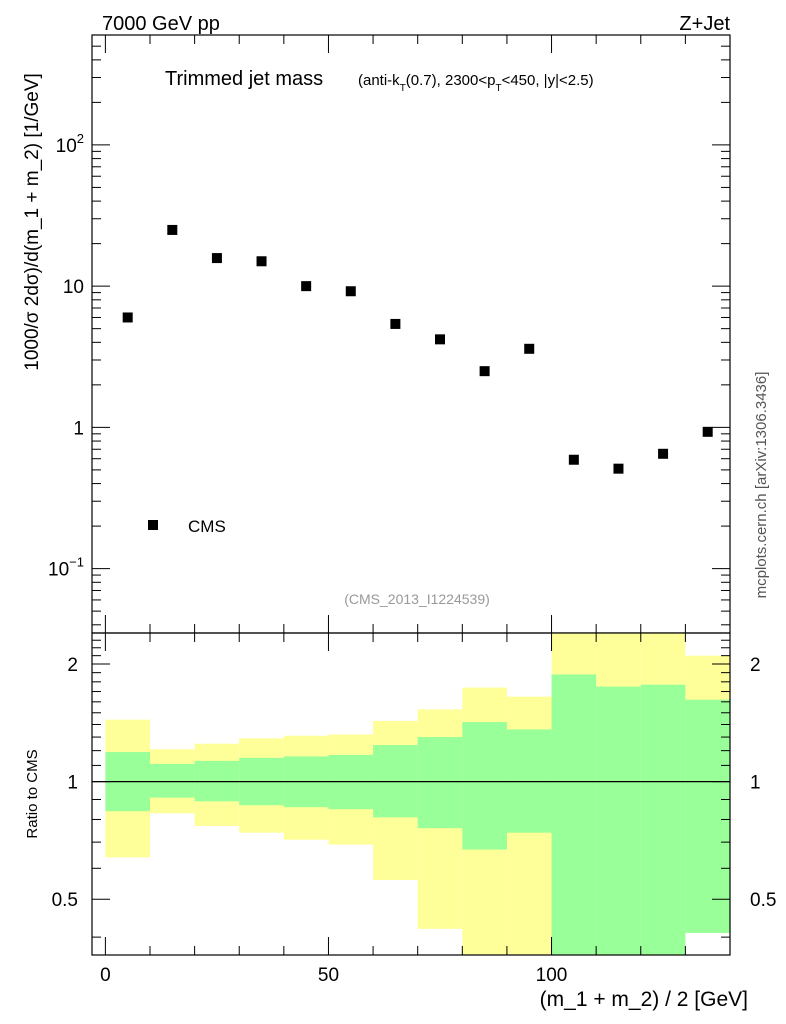 The height and width of the screenshot is (1024, 786). Describe the element at coordinates (755, 665) in the screenshot. I see `ratio-y-tick-label-right: 2` at that location.